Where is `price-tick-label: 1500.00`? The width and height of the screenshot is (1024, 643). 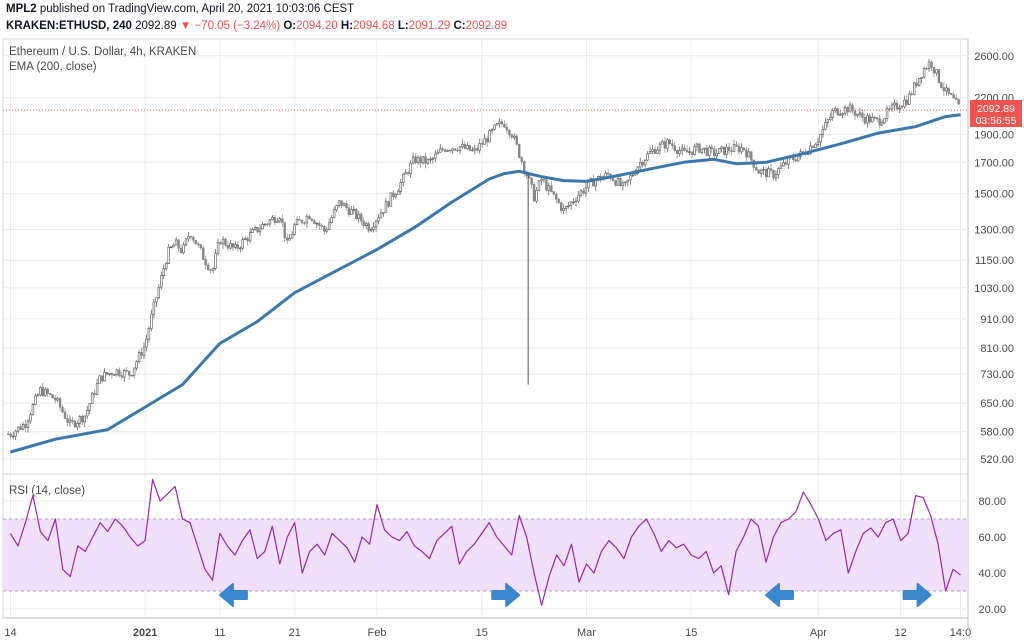 price-tick-label: 1500.00 is located at coordinates (994, 195).